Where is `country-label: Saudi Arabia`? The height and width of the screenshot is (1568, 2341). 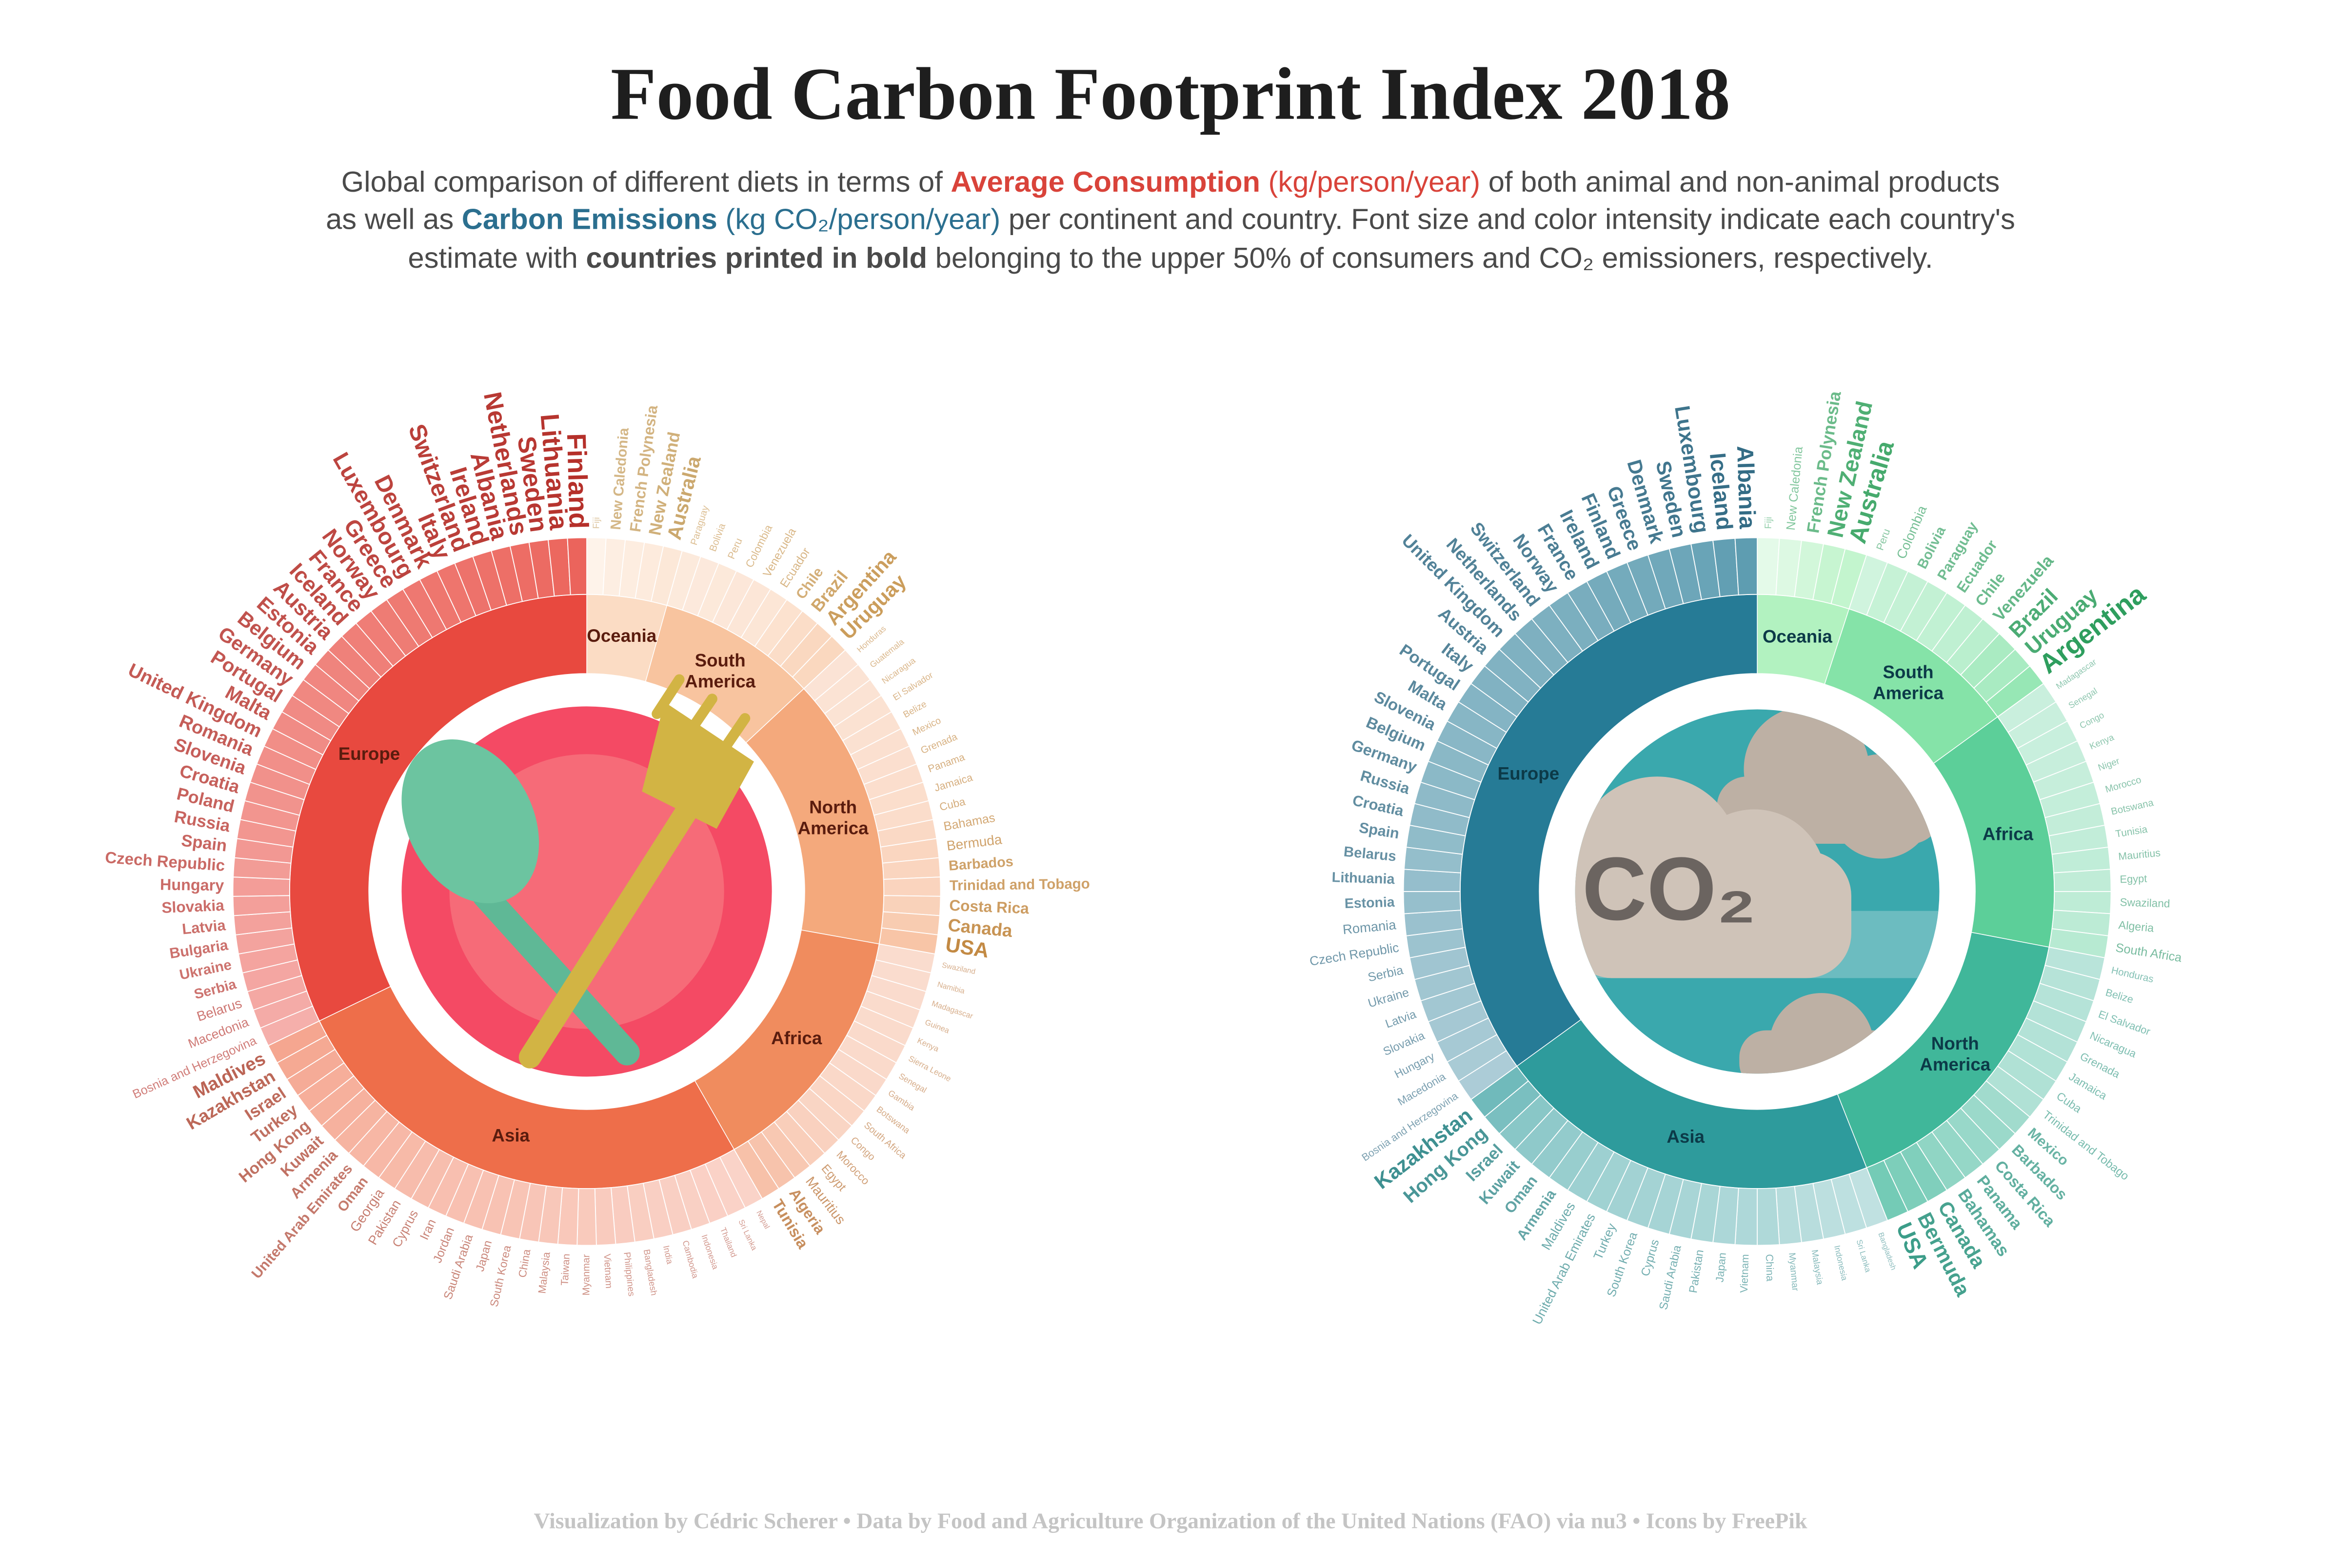 country-label: Saudi Arabia is located at coordinates (1670, 1277).